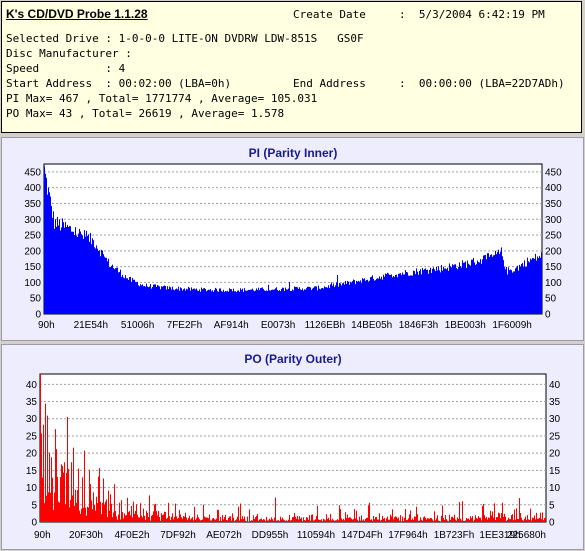 The height and width of the screenshot is (551, 585). What do you see at coordinates (77, 14) in the screenshot?
I see `app-title: K's CD/DVD Probe 1.1.28` at bounding box center [77, 14].